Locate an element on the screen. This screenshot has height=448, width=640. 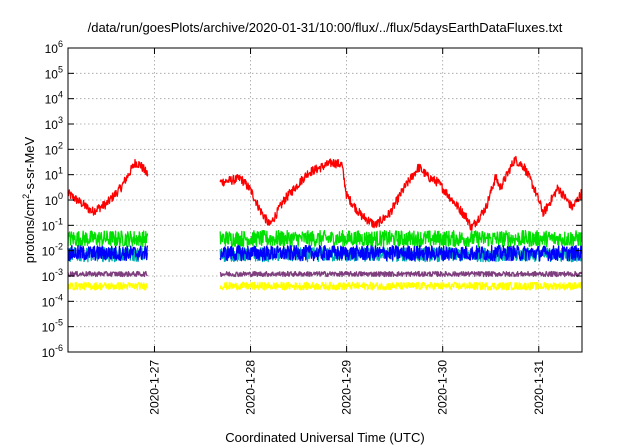
y-tick-label: 10⁵ is located at coordinates (54, 72).